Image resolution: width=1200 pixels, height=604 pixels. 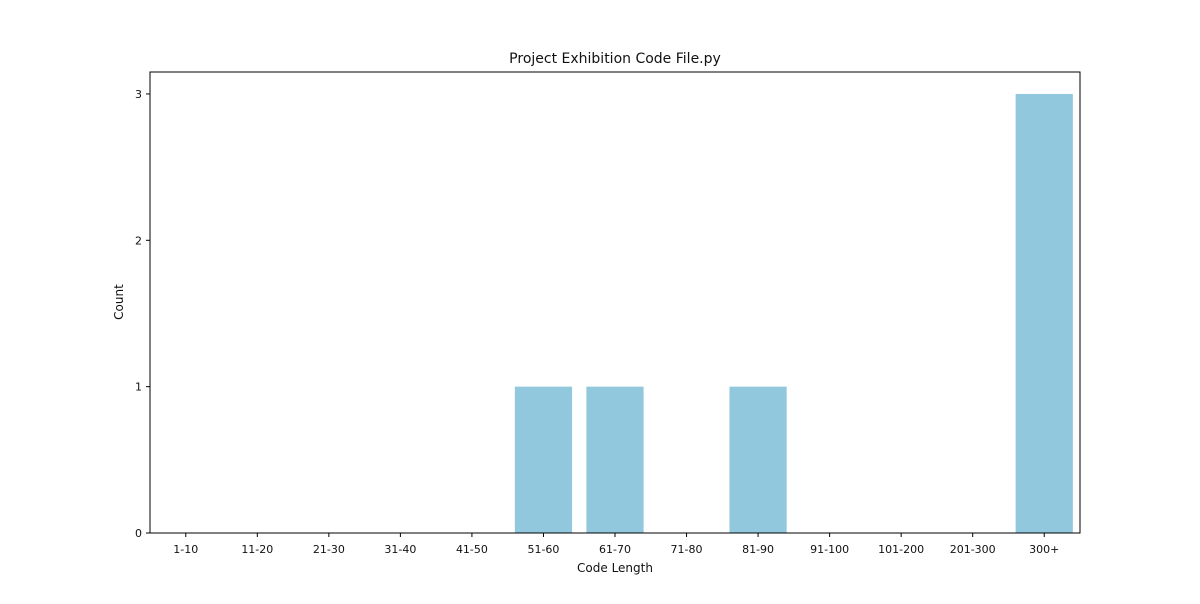 I want to click on y-tick-label: 2, so click(x=138, y=240).